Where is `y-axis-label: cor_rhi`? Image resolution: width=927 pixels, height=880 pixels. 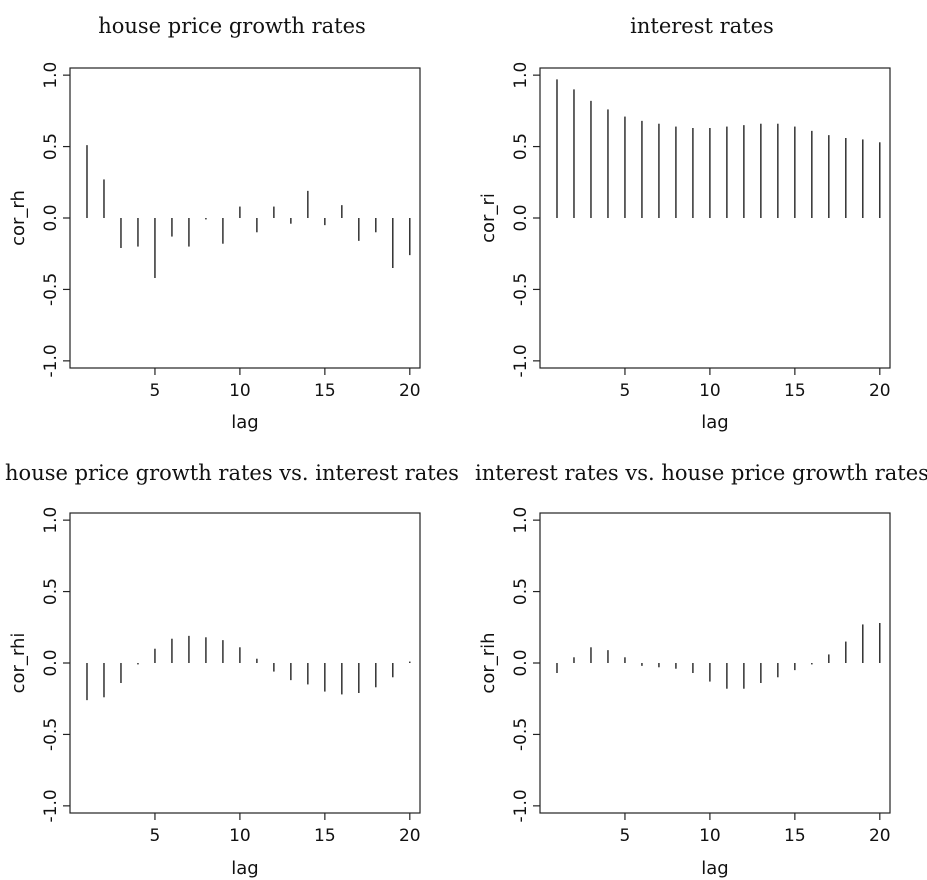 y-axis-label: cor_rhi is located at coordinates (18, 663).